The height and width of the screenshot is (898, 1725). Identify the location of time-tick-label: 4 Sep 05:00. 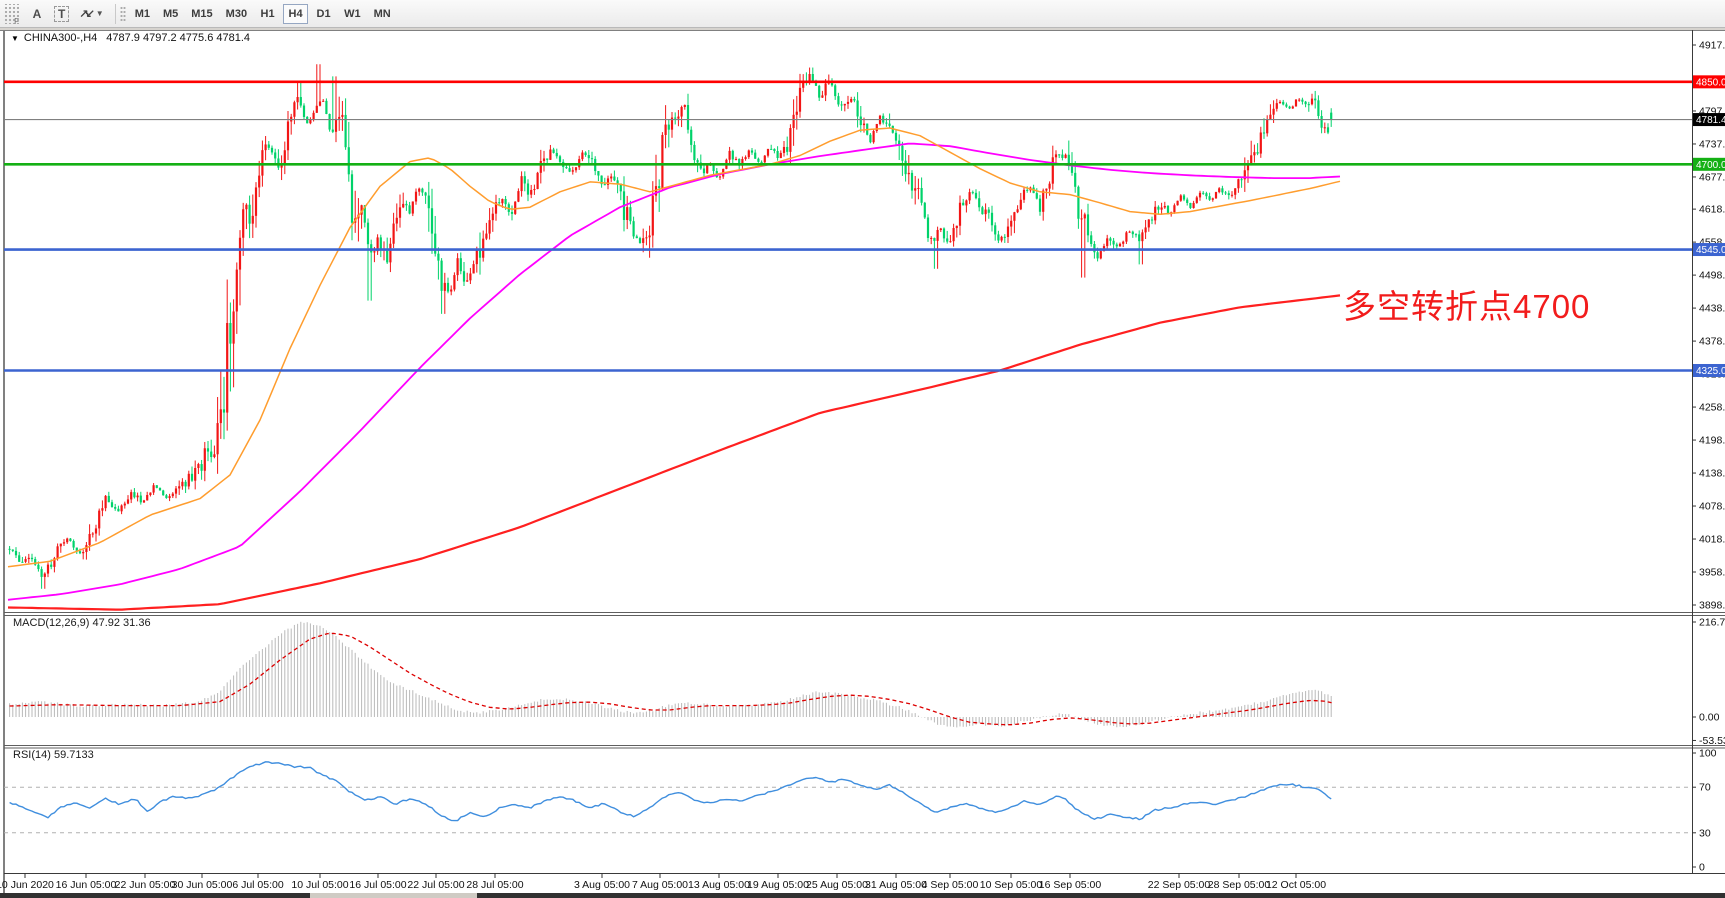
(950, 885).